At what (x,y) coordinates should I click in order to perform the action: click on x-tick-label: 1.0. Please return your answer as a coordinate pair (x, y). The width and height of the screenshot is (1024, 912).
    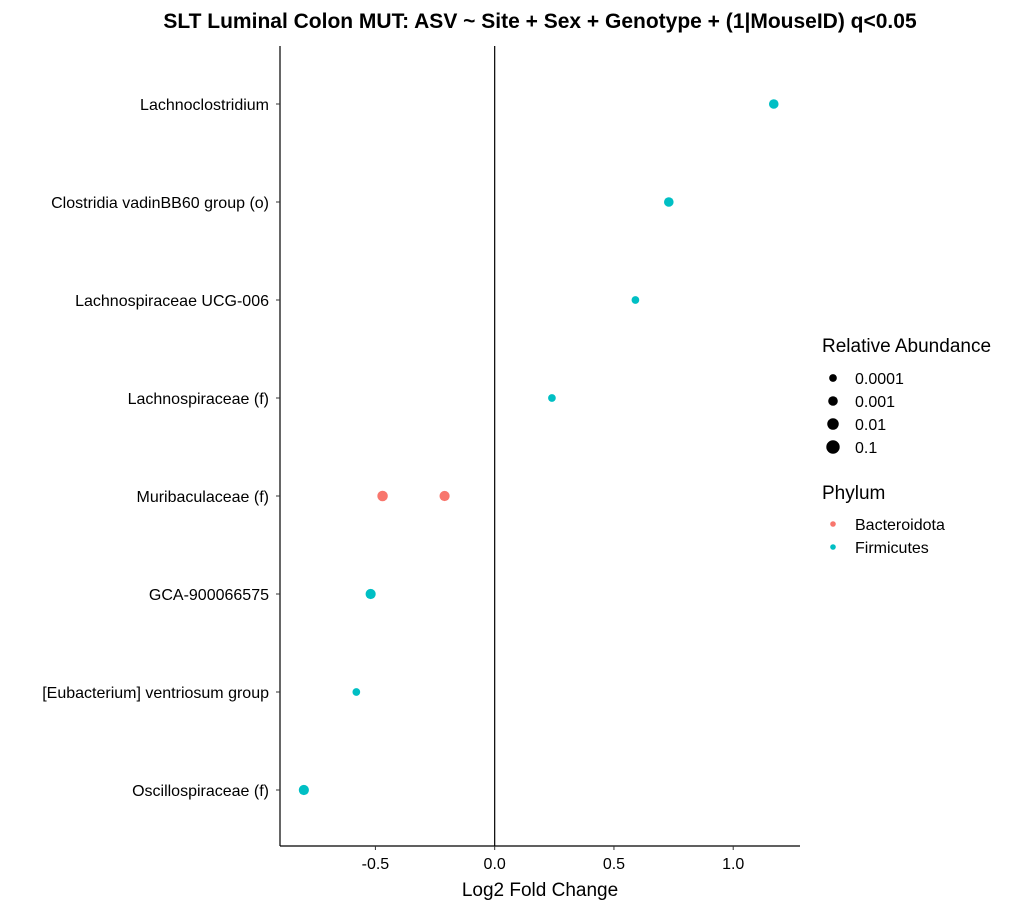
    Looking at the image, I should click on (733, 864).